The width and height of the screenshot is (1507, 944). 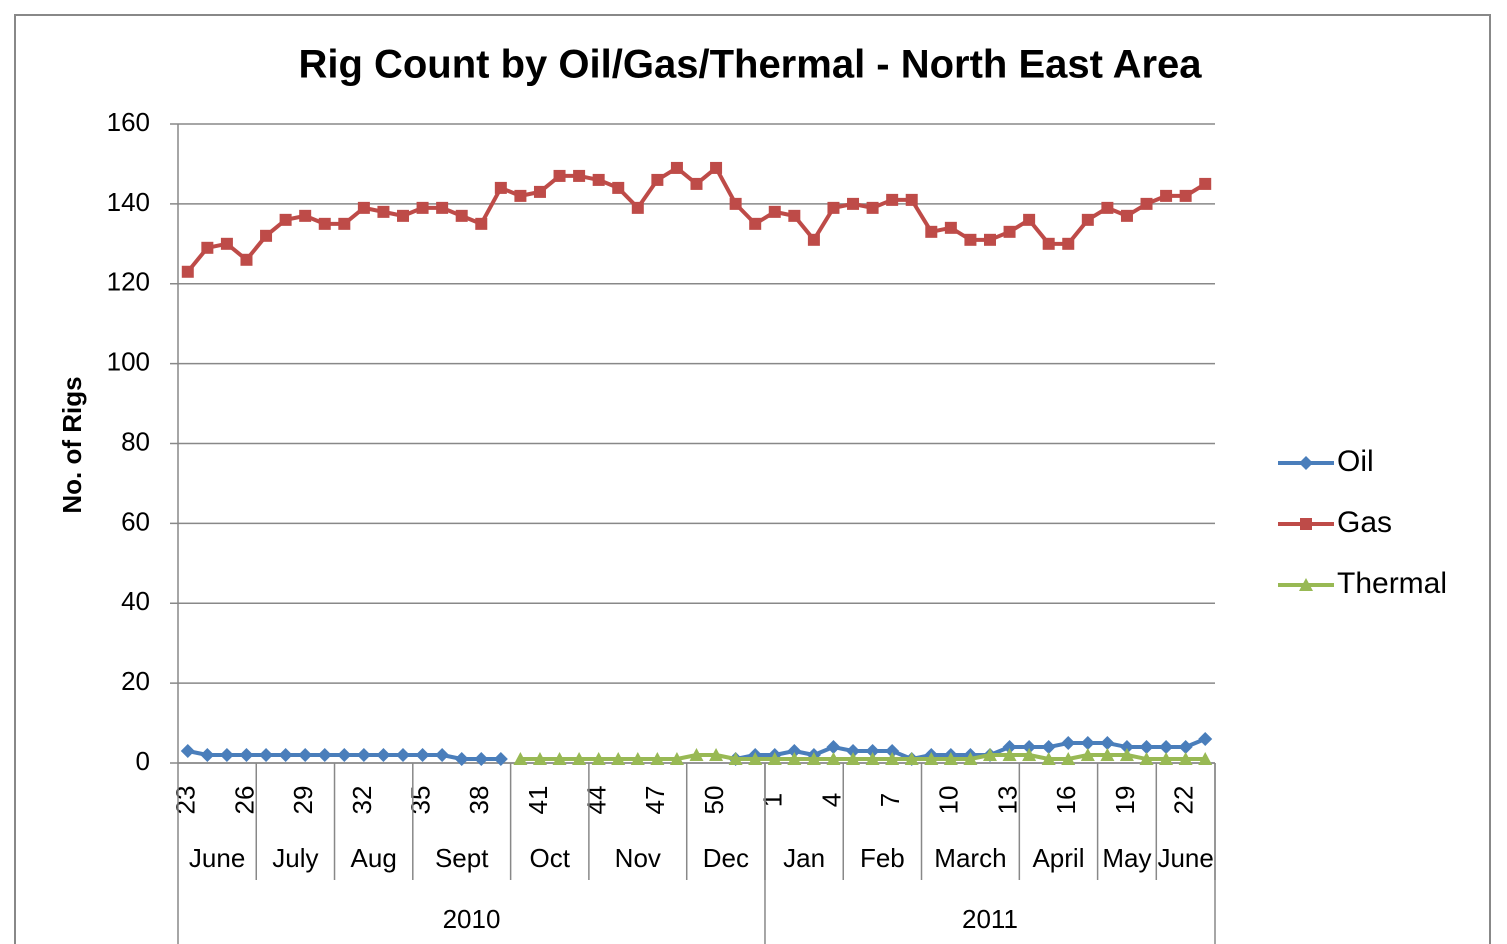 What do you see at coordinates (597, 800) in the screenshot?
I see `x-tick-label: 44` at bounding box center [597, 800].